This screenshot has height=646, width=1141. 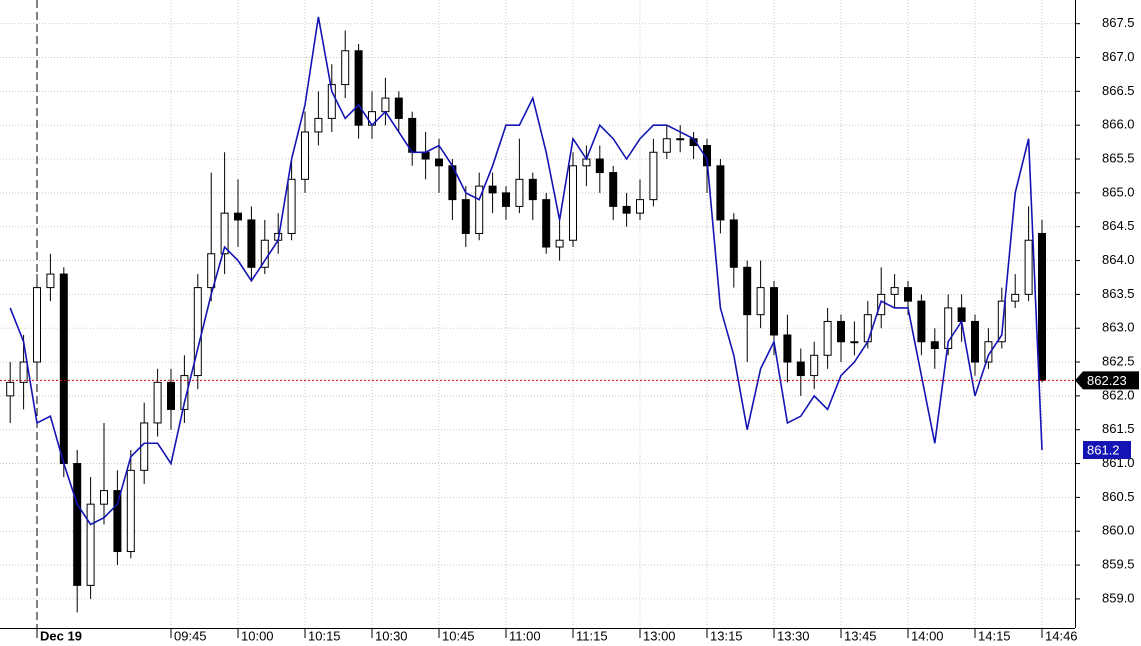 I want to click on y-tick-label: 861.5, so click(x=1118, y=428).